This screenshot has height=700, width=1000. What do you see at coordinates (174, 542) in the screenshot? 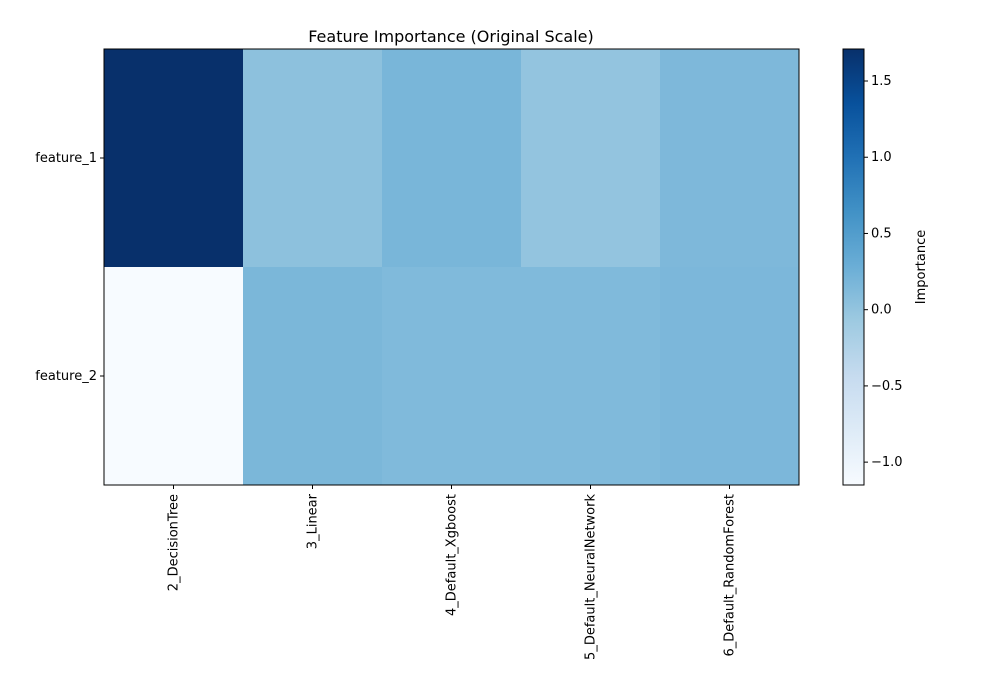
I see `x-tick-label: 2_DecisionTree` at bounding box center [174, 542].